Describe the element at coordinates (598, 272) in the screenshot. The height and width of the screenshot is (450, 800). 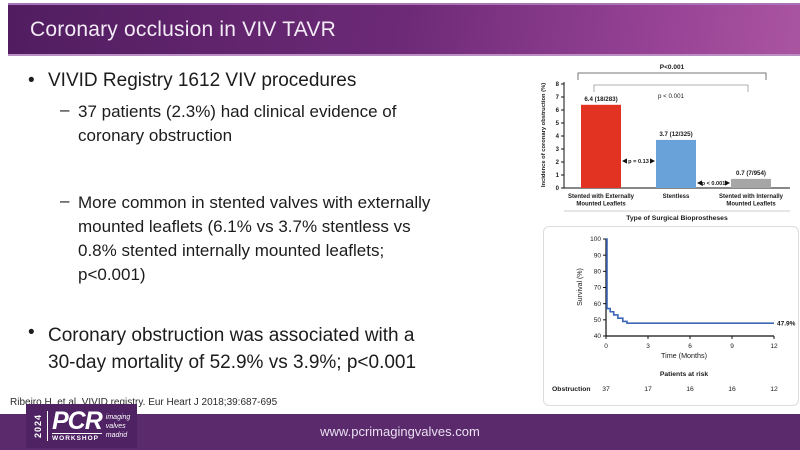
I see `svg-text: 80` at that location.